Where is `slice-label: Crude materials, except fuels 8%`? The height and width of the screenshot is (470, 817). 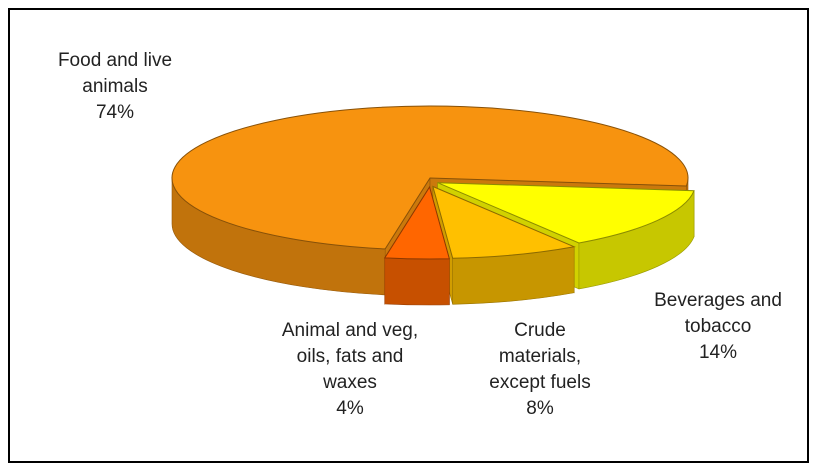
slice-label: Crude materials, except fuels 8% is located at coordinates (540, 370).